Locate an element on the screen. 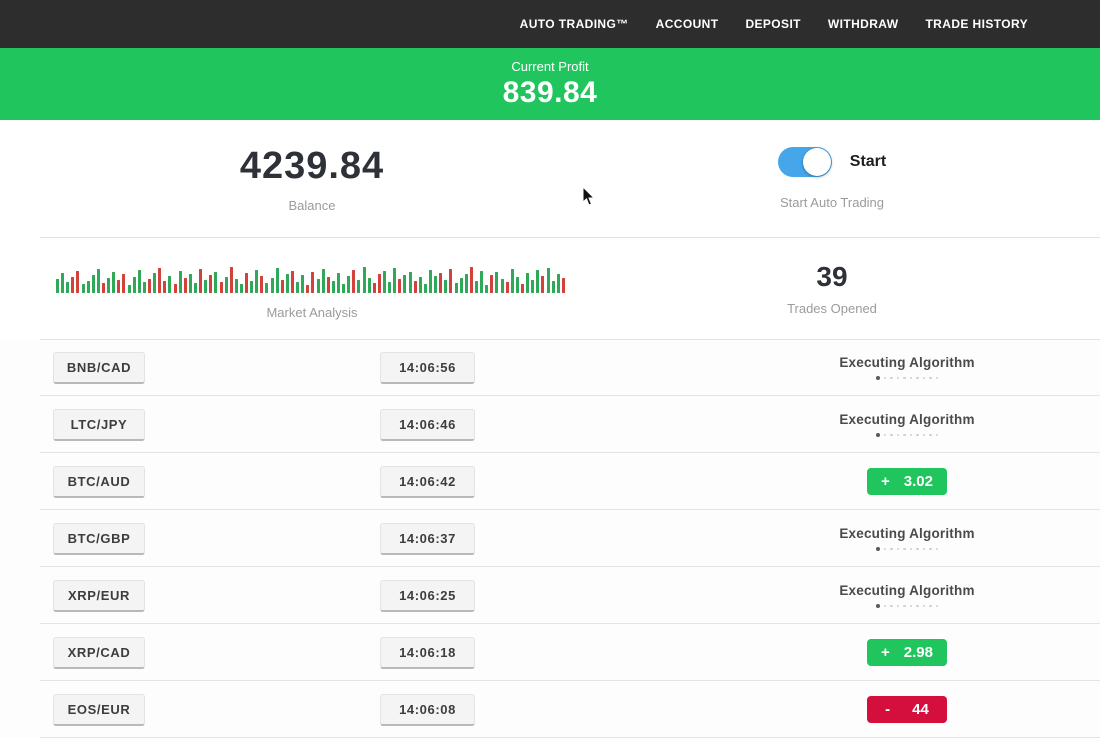 This screenshot has width=1100, height=742. trade-status: +3.02 is located at coordinates (907, 481).